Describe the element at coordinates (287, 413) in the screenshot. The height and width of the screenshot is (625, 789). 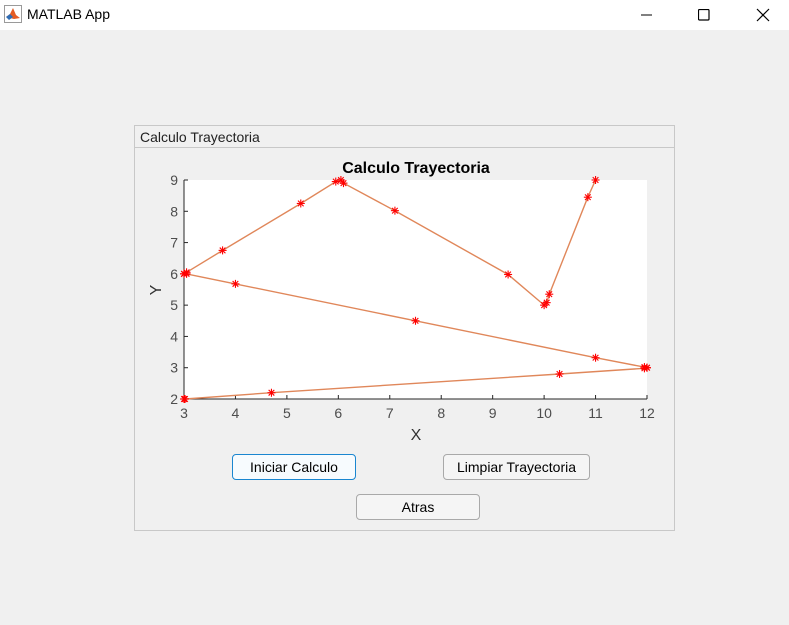
I see `x-tick-label: 5` at that location.